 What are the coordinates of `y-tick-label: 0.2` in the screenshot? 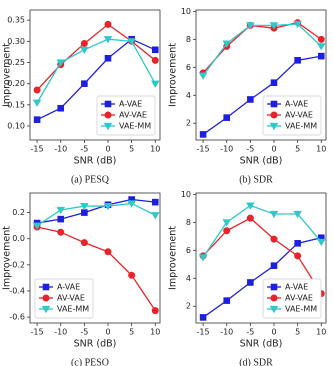 It's located at (18, 212).